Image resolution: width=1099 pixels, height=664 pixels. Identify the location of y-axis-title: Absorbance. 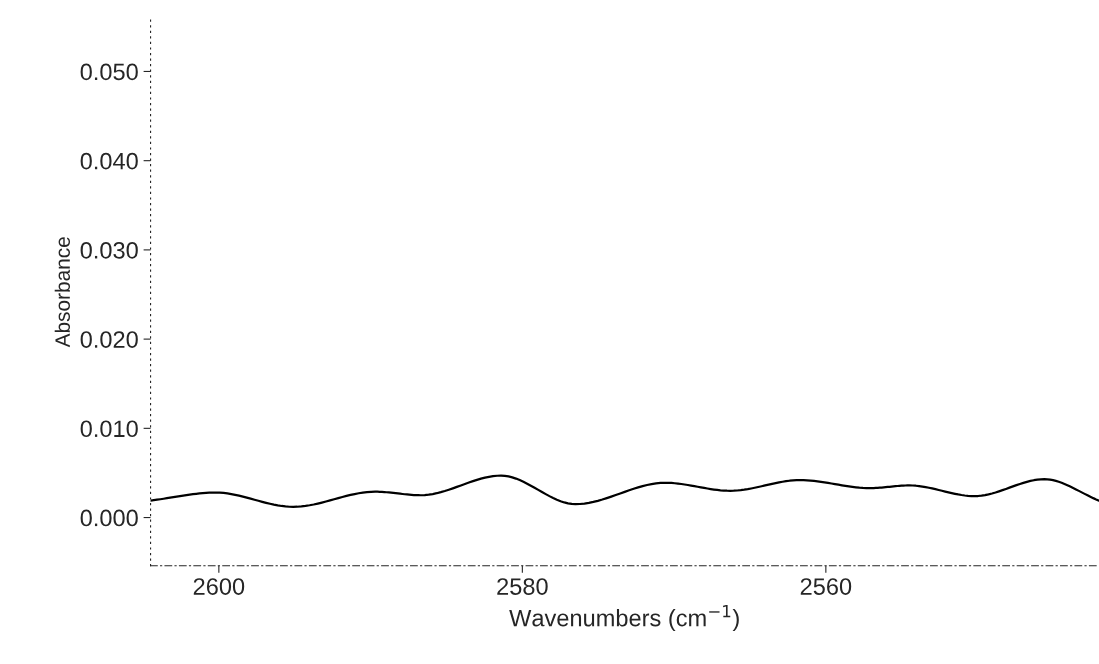
(62, 292).